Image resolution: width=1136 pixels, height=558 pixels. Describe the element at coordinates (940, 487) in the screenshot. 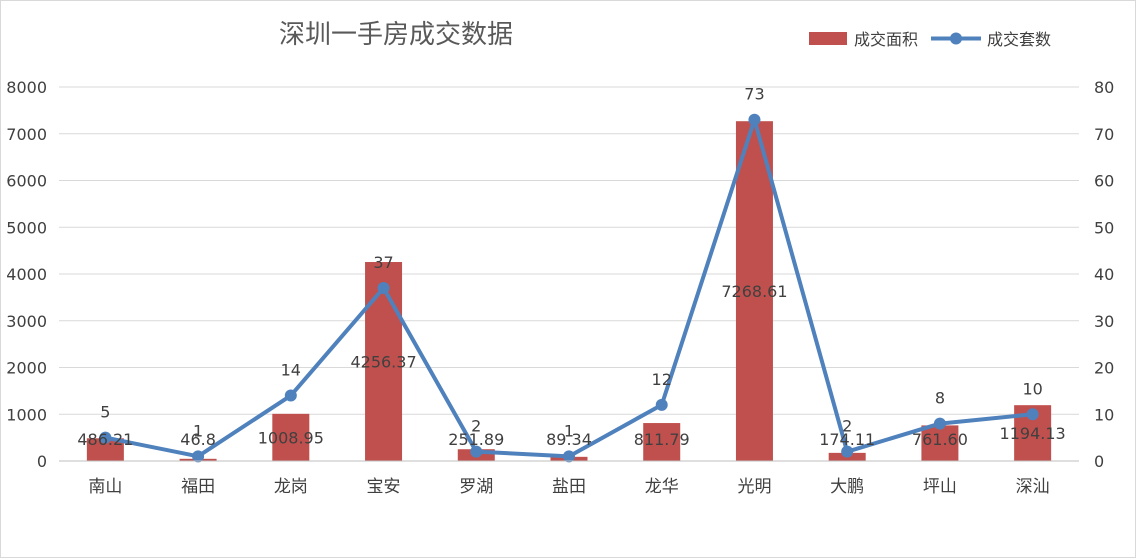

I see `x-tick-label: 坪山` at that location.